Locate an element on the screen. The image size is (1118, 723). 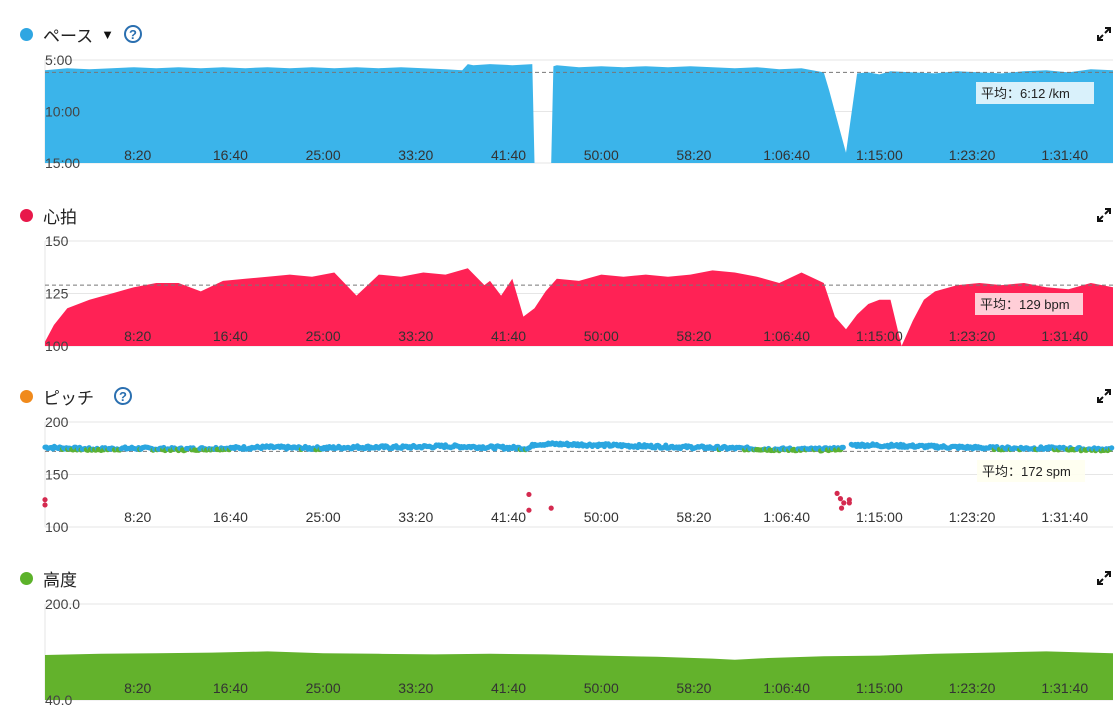
caret-down-icon: ▼ is located at coordinates (108, 34).